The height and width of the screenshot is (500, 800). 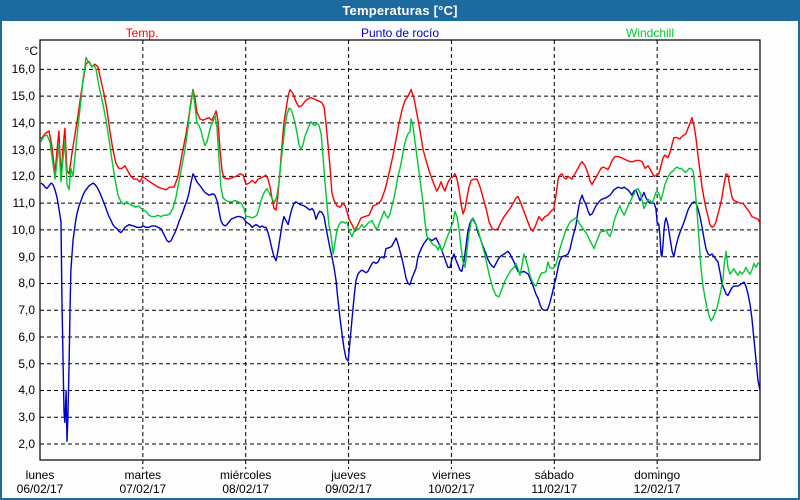 I want to click on y-tick-label: 5,0, so click(x=26, y=363).